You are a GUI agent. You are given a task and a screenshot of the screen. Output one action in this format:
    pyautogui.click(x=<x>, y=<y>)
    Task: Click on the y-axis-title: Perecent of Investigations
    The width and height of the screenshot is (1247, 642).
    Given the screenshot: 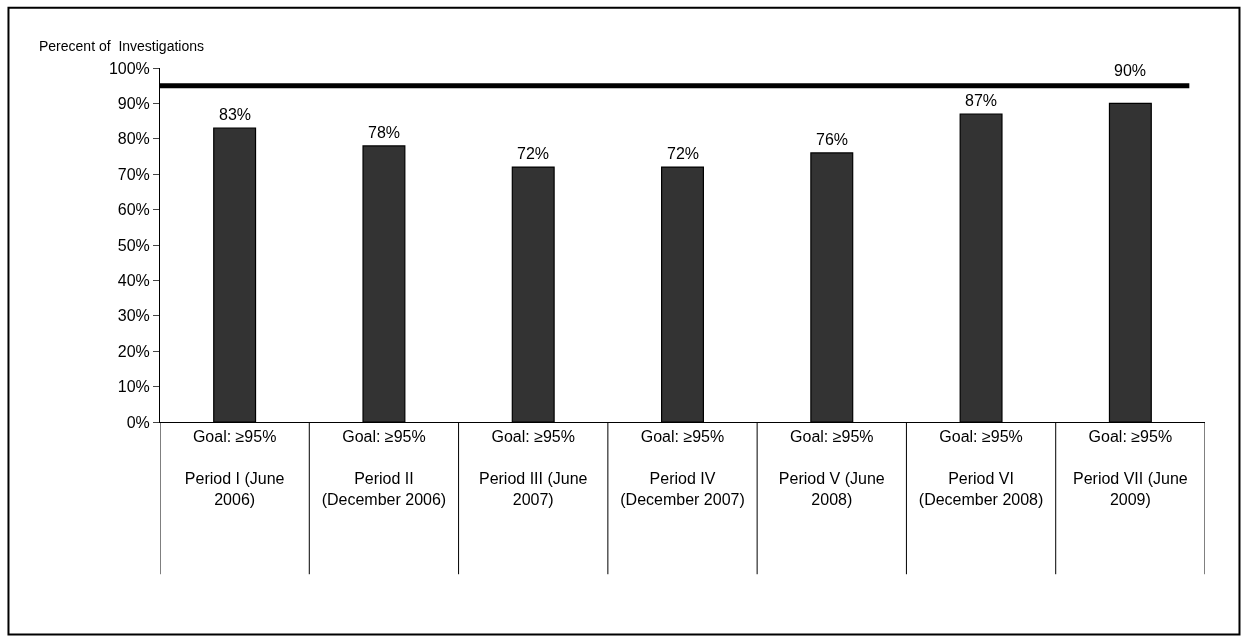 What is the action you would take?
    pyautogui.click(x=121, y=46)
    